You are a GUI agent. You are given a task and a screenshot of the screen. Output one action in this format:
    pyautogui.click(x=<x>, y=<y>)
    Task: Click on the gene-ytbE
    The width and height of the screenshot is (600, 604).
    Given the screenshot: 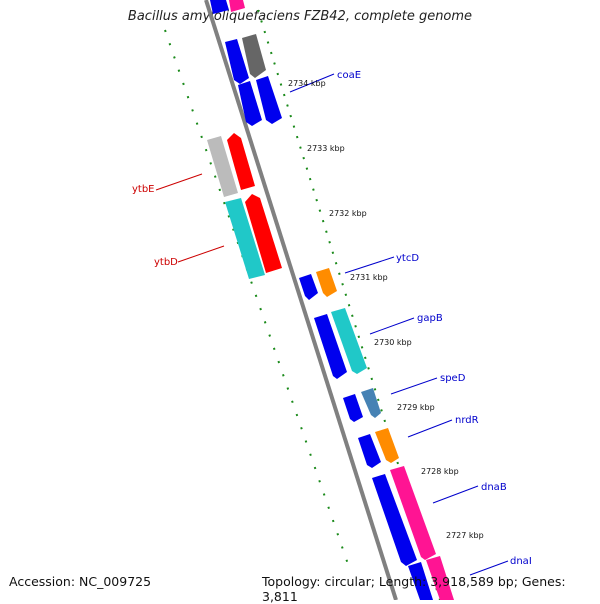 What is the action you would take?
    pyautogui.click(x=241, y=161)
    